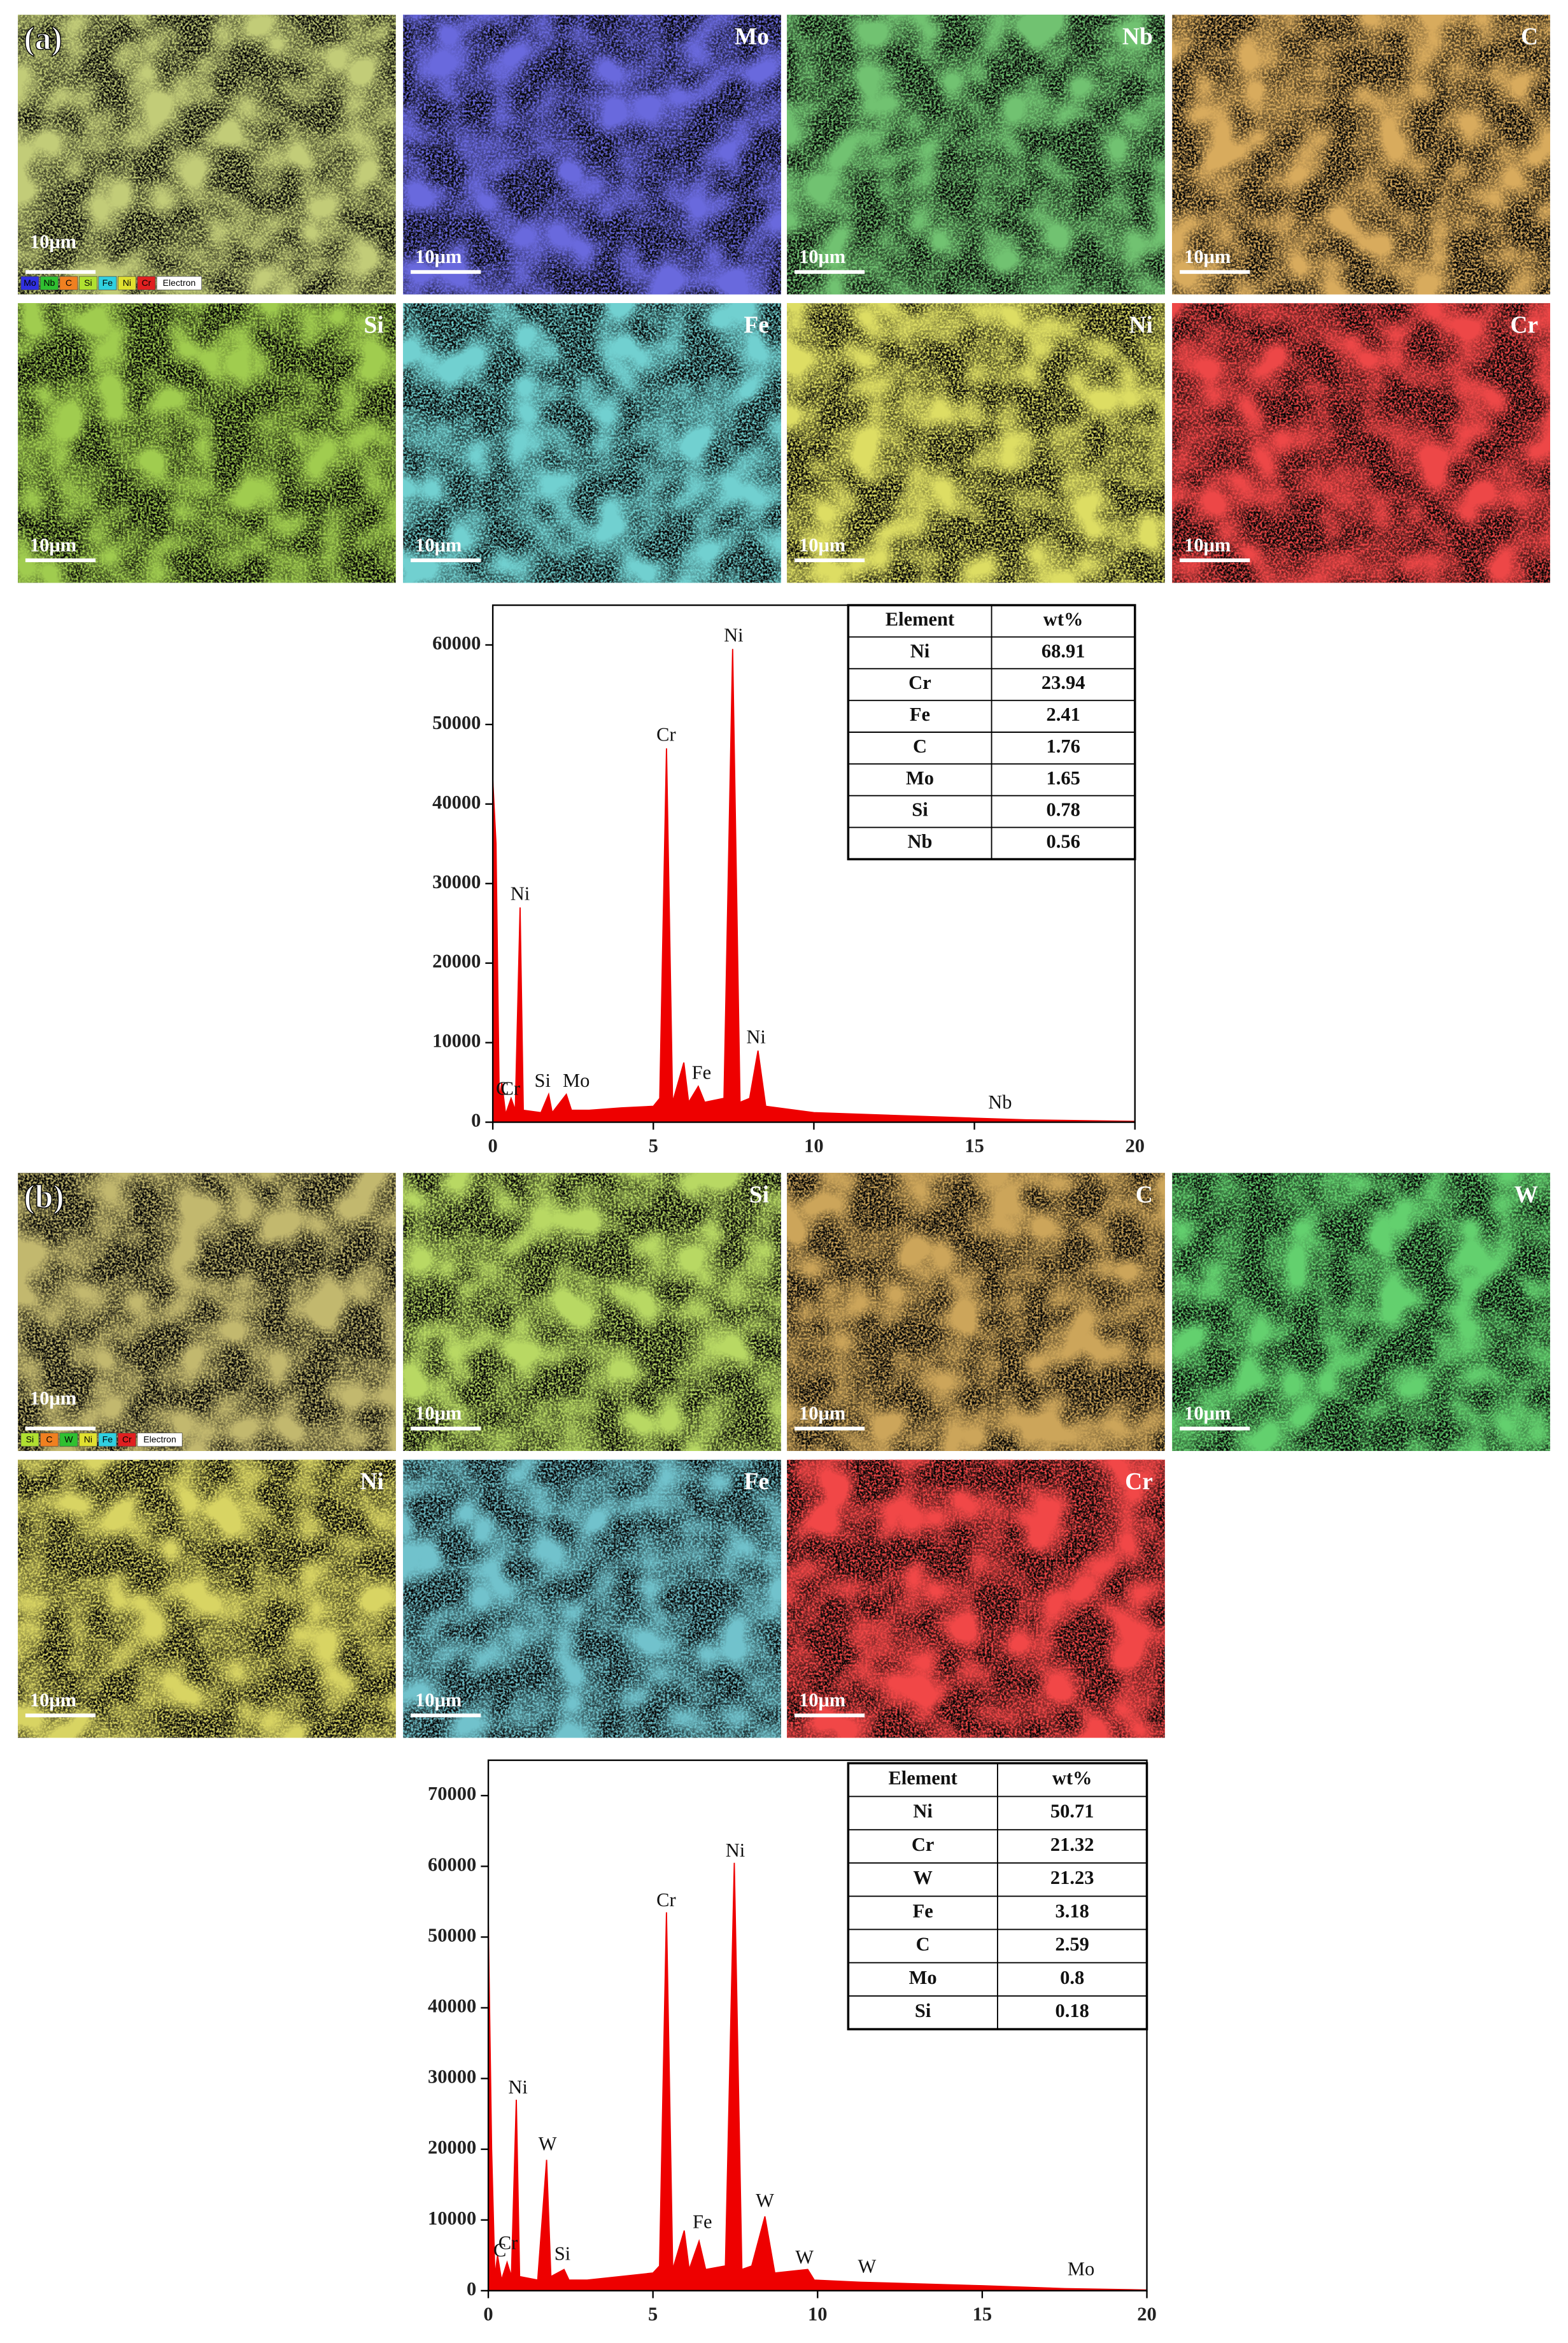  Describe the element at coordinates (919, 682) in the screenshot. I see `table-cell: Cr` at that location.